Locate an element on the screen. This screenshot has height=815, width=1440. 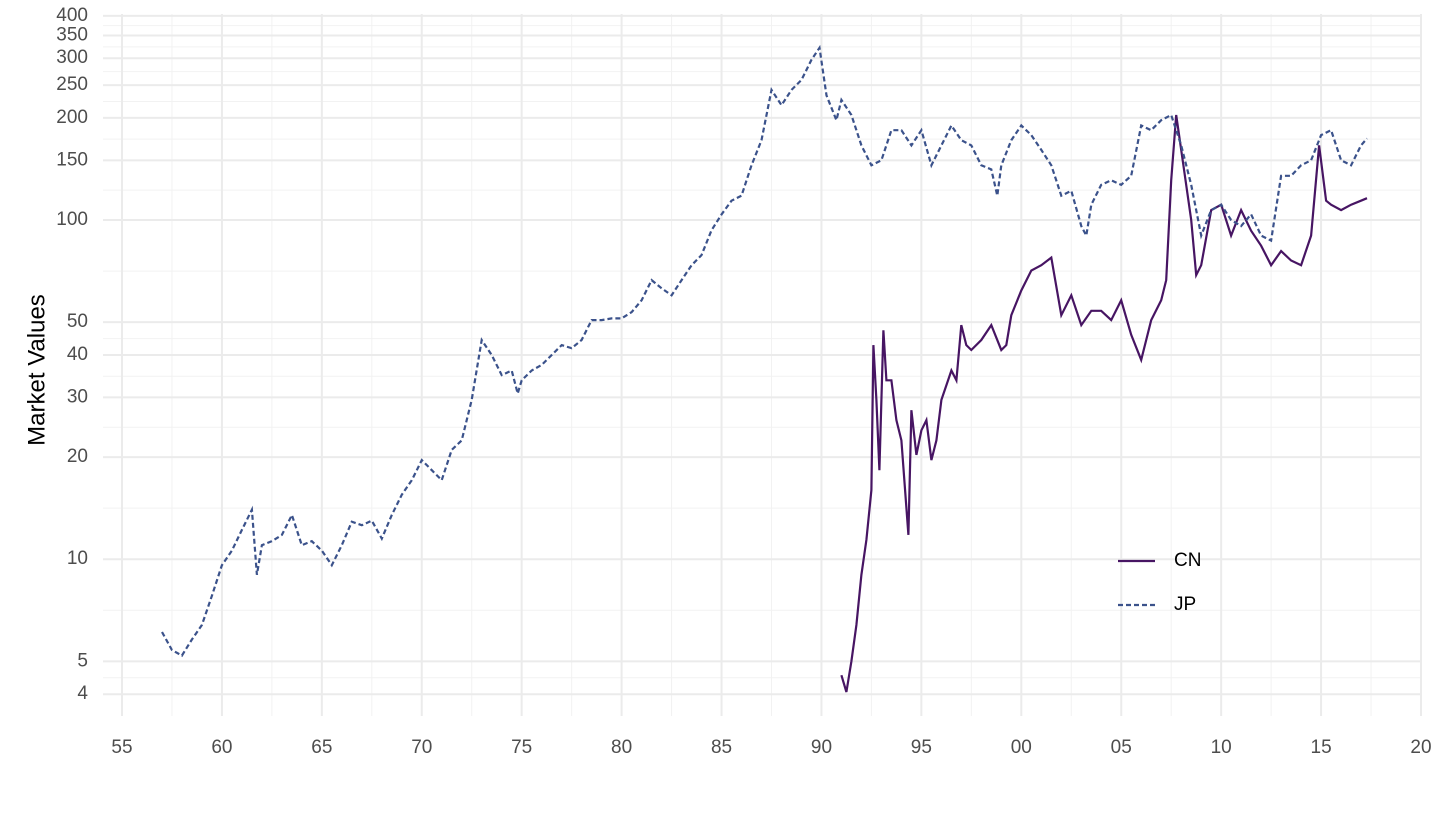
x-tick-label: 65 is located at coordinates (321, 747).